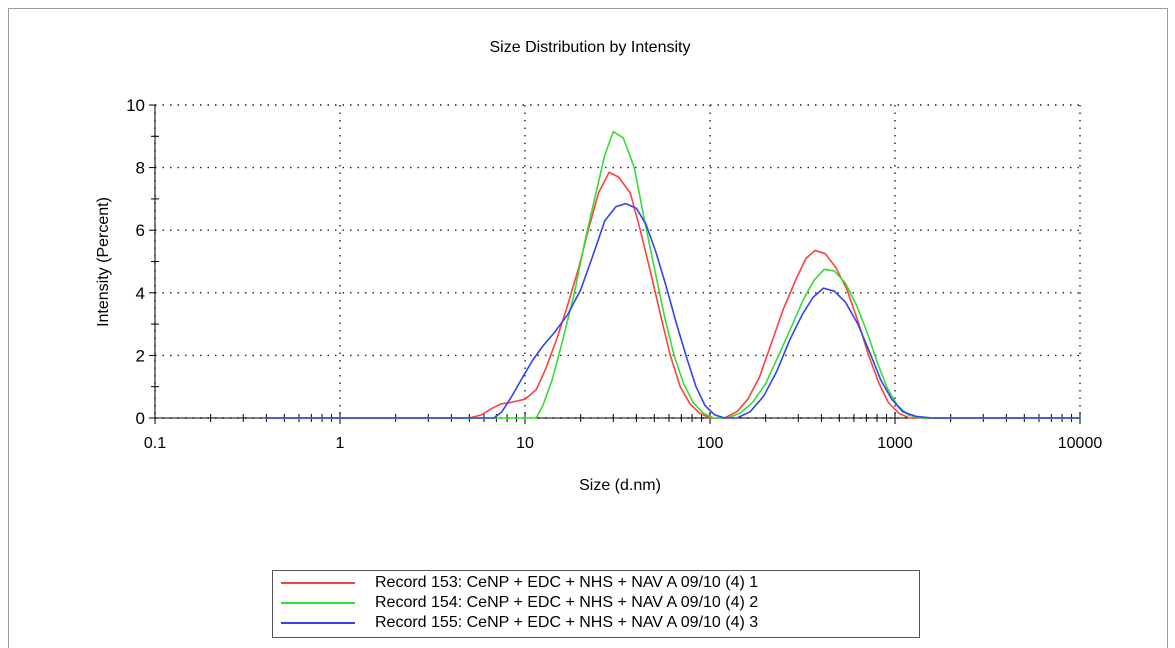 This screenshot has width=1175, height=648. Describe the element at coordinates (590, 47) in the screenshot. I see `chart-title: Size Distribution by Intensity` at that location.